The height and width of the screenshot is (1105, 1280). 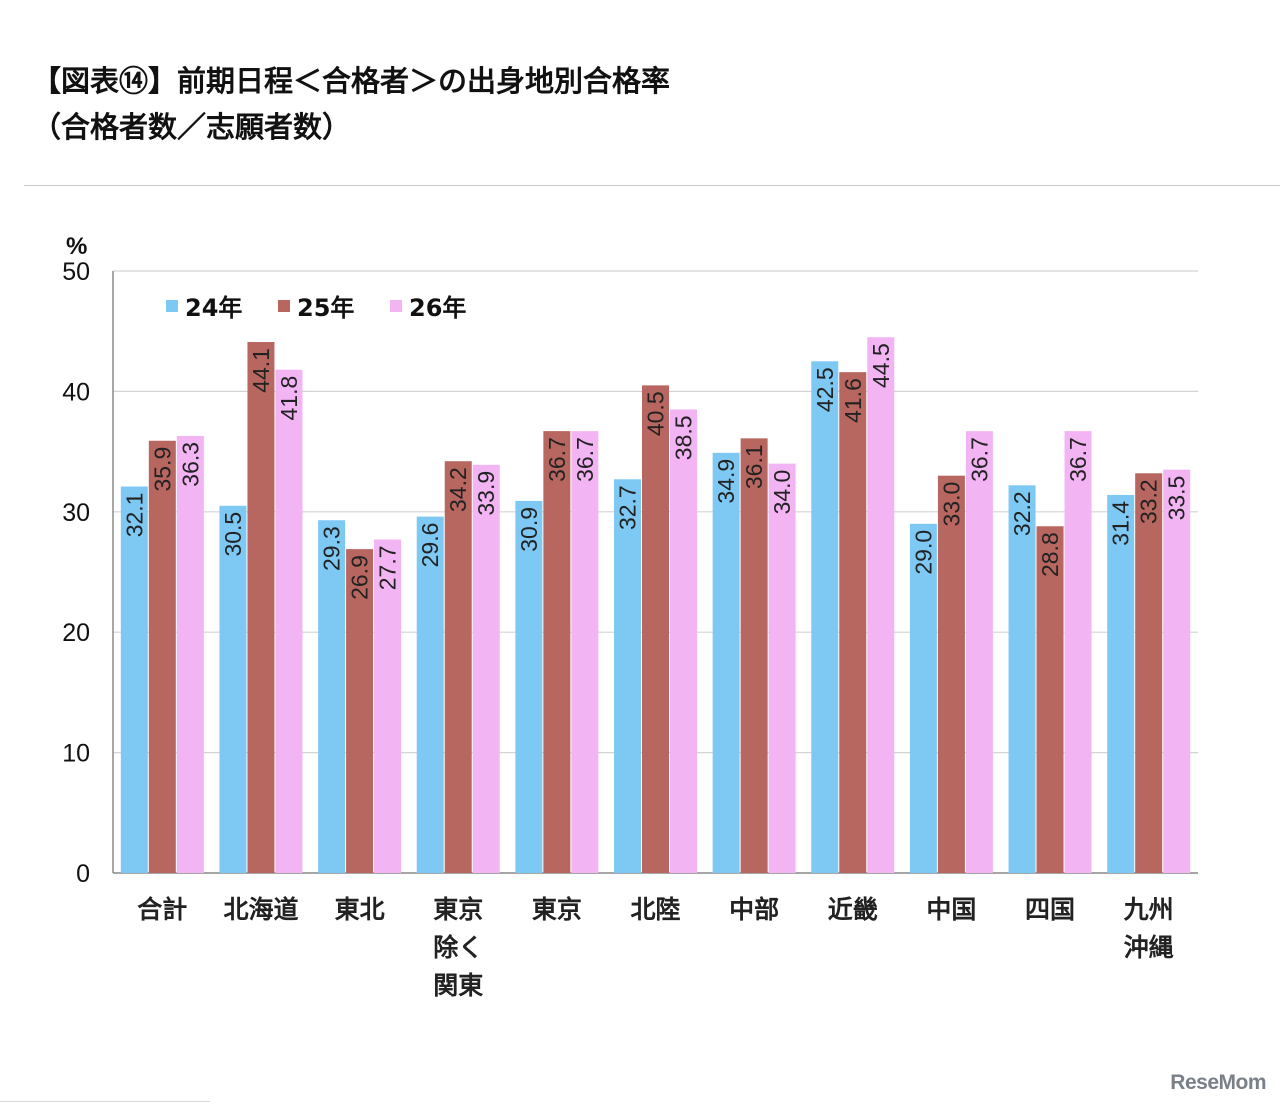 What do you see at coordinates (289, 621) in the screenshot?
I see `bar-26年-1` at bounding box center [289, 621].